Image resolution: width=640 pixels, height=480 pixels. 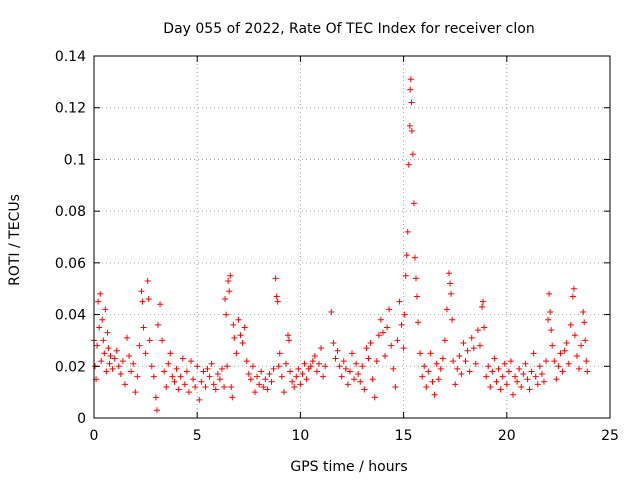 I want to click on y-tick-label: 0.06, so click(x=70, y=264).